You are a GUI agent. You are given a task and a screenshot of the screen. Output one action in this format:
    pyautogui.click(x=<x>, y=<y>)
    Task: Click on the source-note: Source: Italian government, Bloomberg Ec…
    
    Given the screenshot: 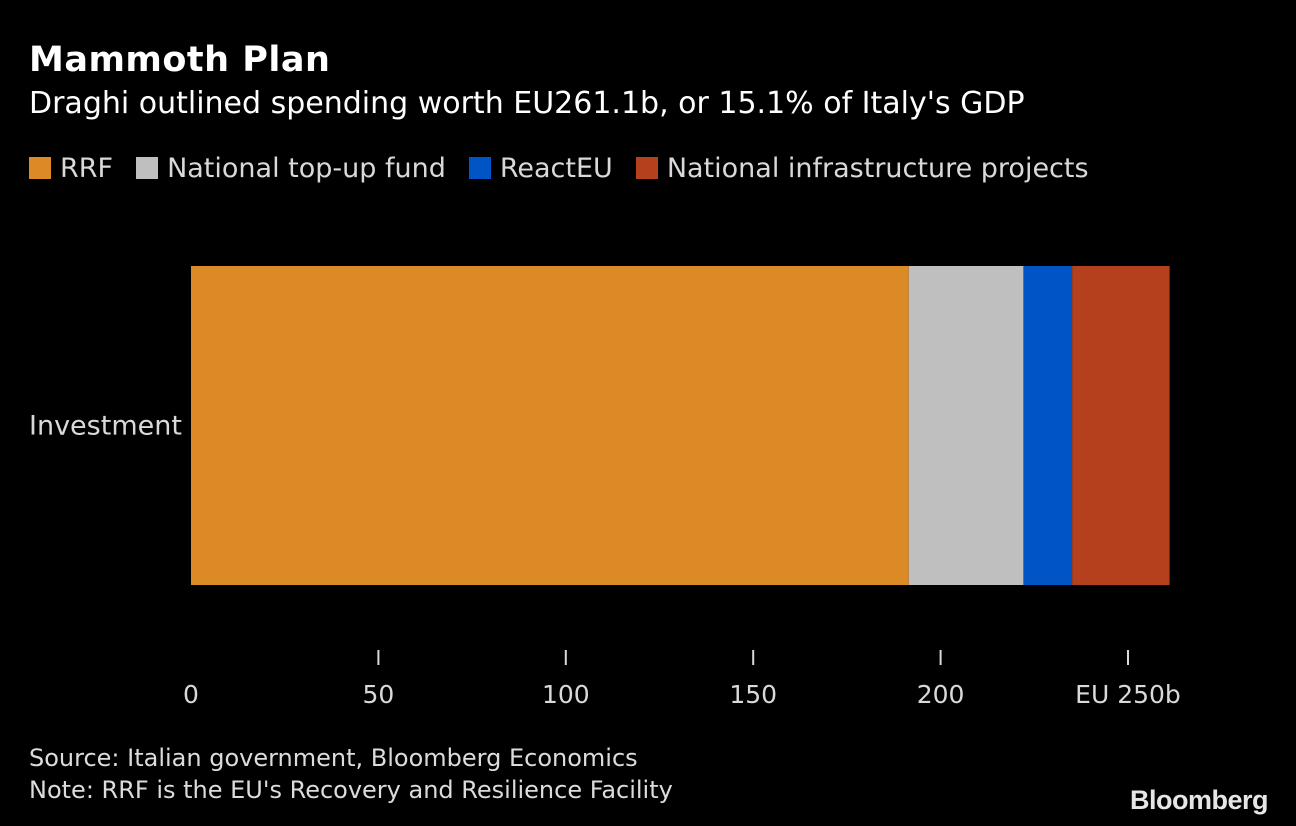 What is the action you would take?
    pyautogui.click(x=333, y=758)
    